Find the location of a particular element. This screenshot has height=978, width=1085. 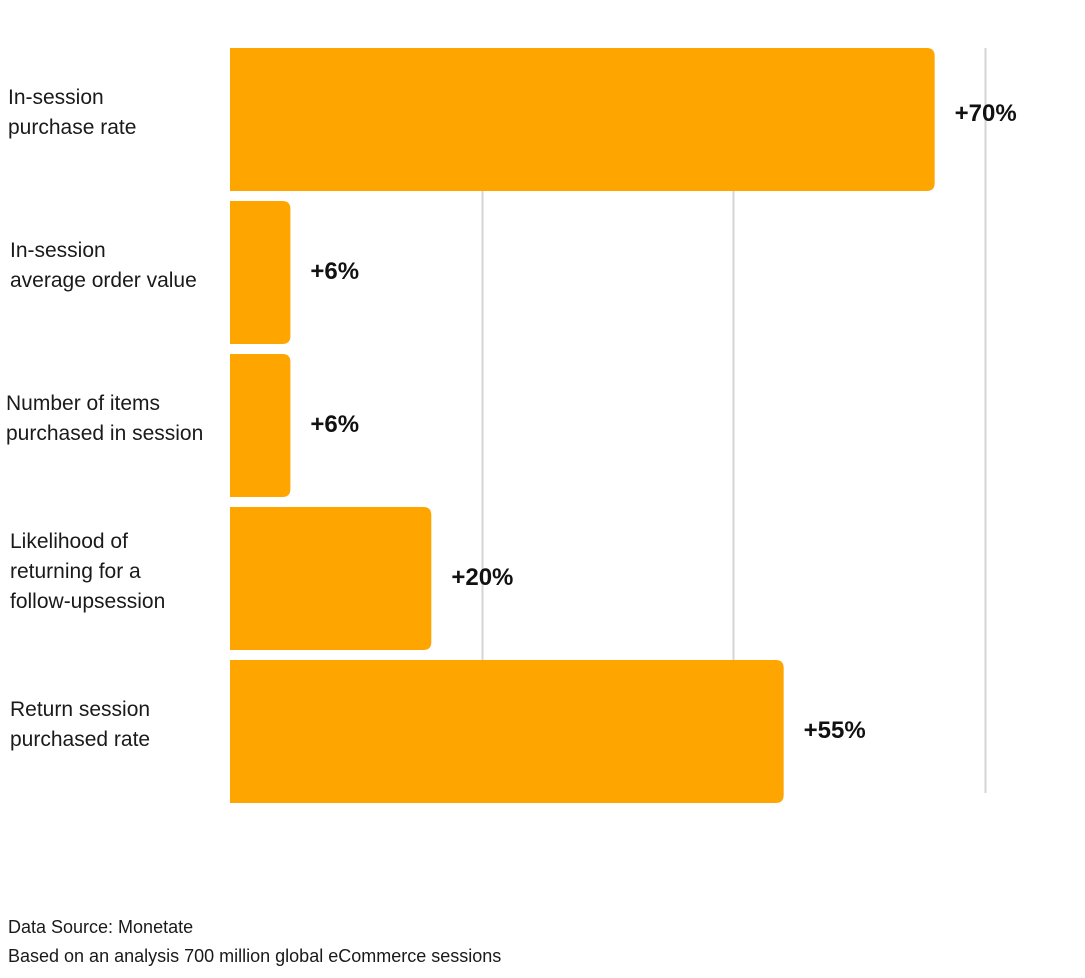

category-label-1-line-1: average order value is located at coordinates (103, 280).